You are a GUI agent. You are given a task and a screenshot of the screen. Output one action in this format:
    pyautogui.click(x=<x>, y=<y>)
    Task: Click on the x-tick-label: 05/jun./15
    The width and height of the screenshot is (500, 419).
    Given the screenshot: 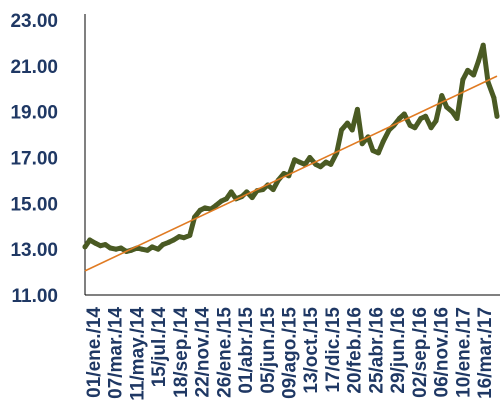 What is the action you would take?
    pyautogui.click(x=268, y=350)
    